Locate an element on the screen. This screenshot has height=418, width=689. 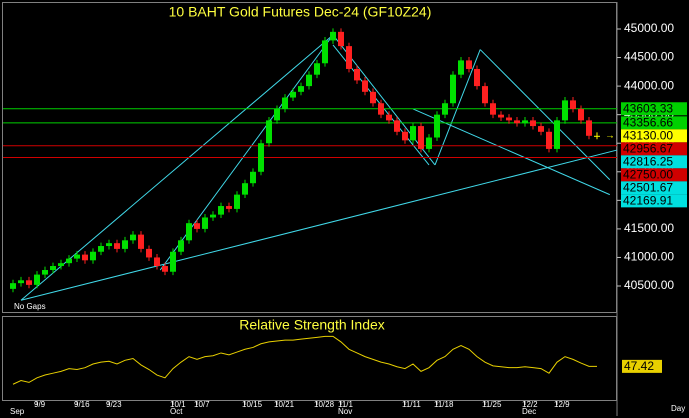
level-label: 42956.67 is located at coordinates (648, 149).